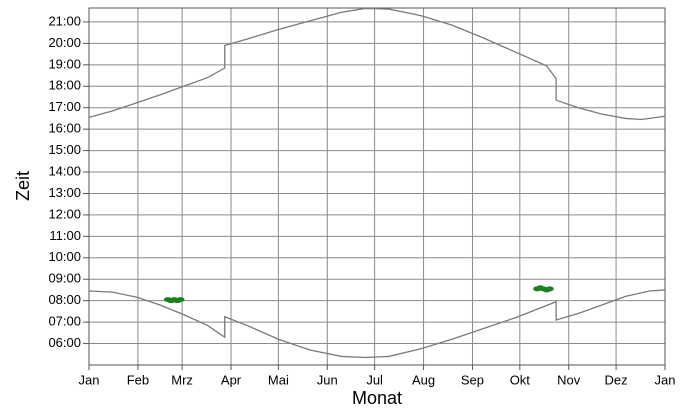 The height and width of the screenshot is (412, 690). What do you see at coordinates (374, 379) in the screenshot?
I see `x-tick-label: Jul` at bounding box center [374, 379].